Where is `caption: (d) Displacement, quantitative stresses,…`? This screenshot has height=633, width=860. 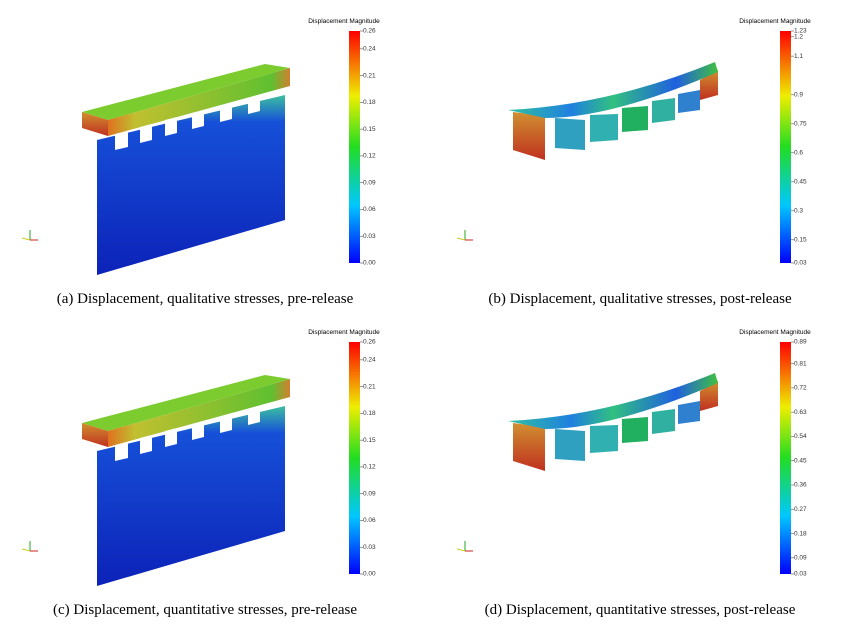 caption: (d) Displacement, quantitative stresses,… is located at coordinates (640, 610).